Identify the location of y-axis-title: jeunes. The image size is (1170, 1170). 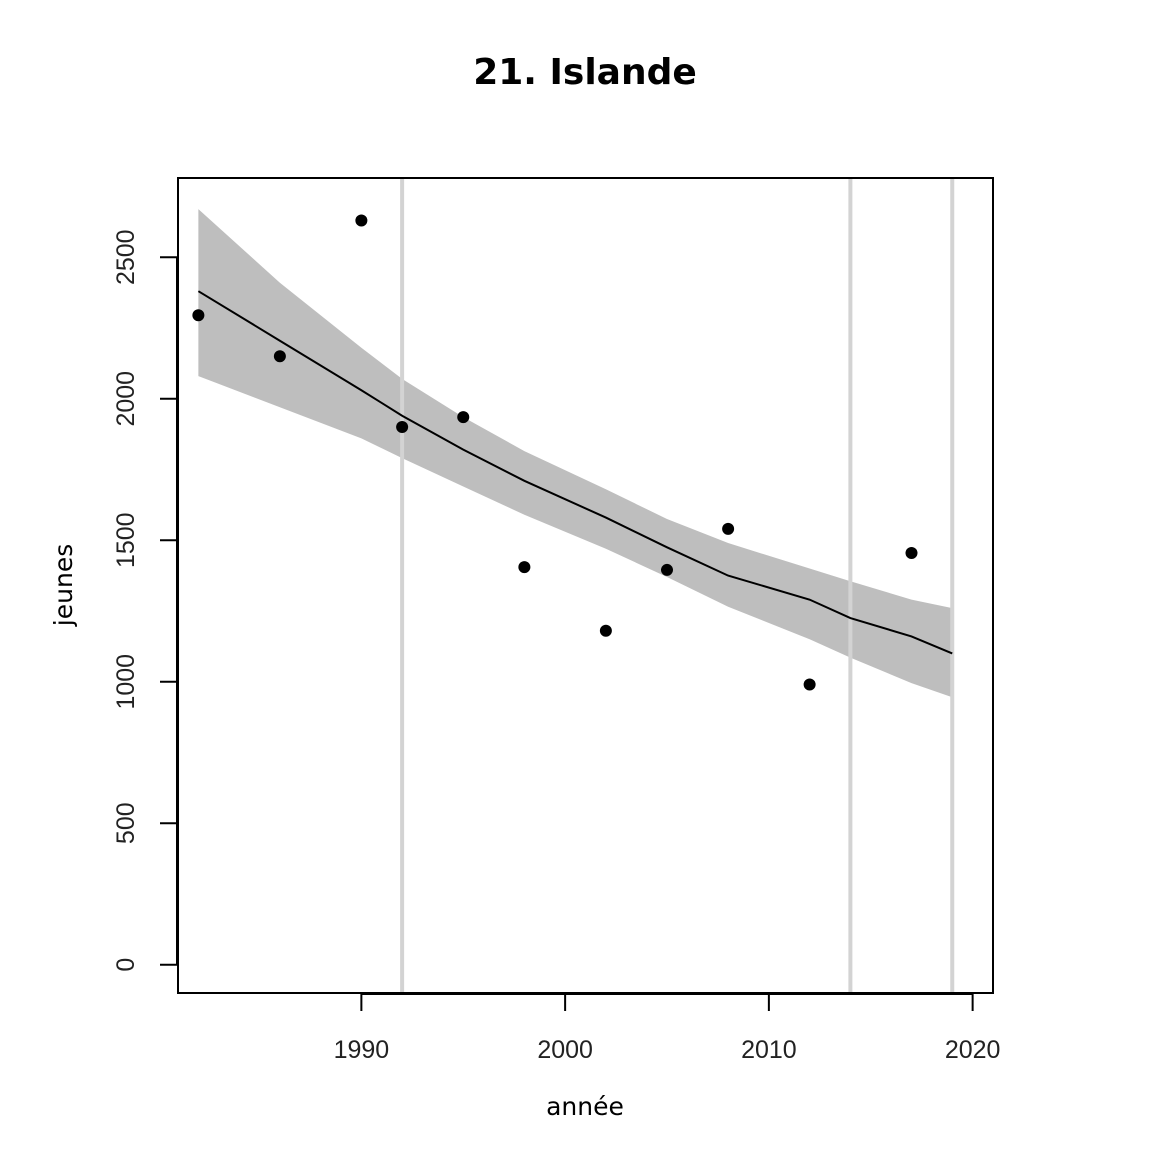
(63, 585).